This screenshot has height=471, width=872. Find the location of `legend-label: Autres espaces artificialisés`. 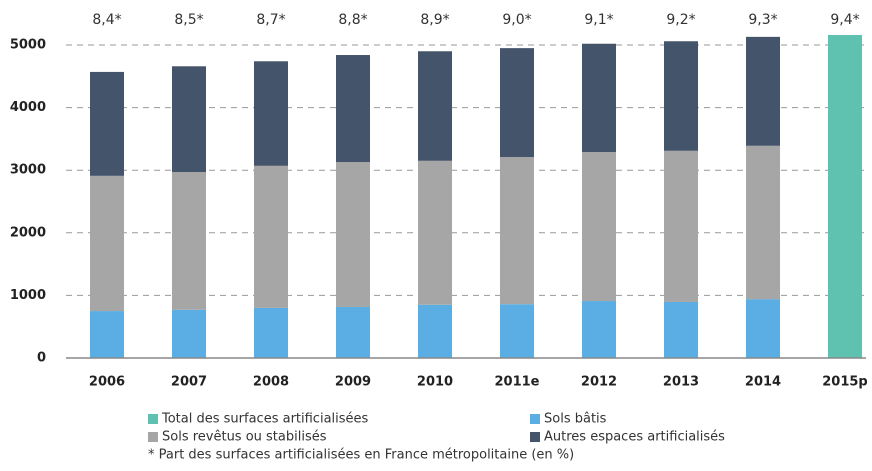

legend-label: Autres espaces artificialisés is located at coordinates (634, 437).